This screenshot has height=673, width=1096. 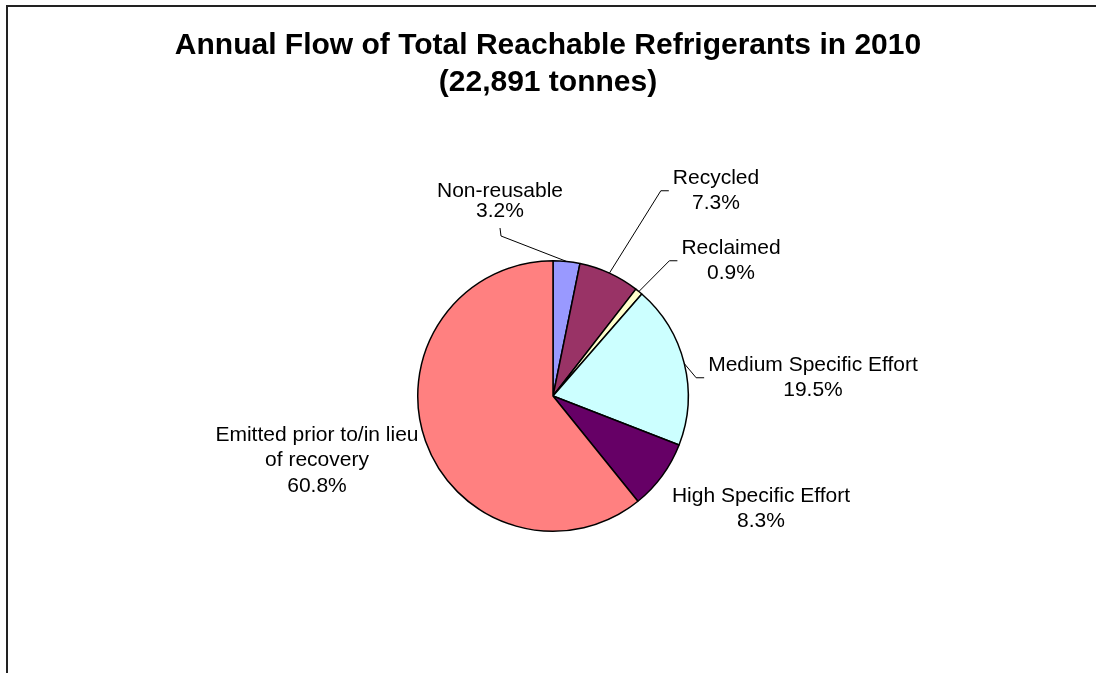 I want to click on data-label: 19.5%, so click(x=813, y=389).